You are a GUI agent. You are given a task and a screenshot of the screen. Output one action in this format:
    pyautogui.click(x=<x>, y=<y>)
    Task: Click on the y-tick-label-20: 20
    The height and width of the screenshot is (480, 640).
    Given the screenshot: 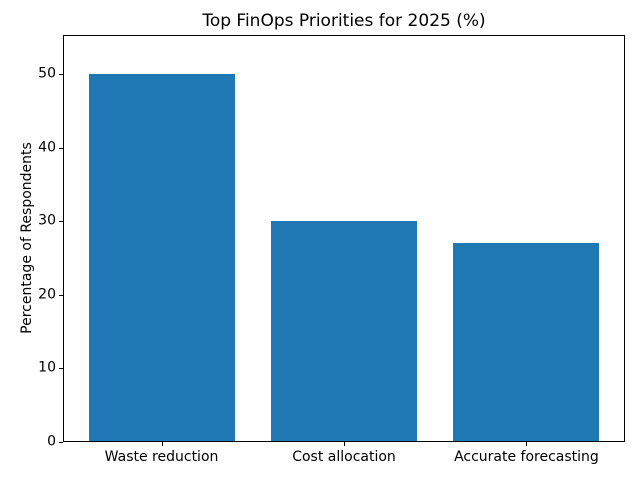 What is the action you would take?
    pyautogui.click(x=47, y=294)
    